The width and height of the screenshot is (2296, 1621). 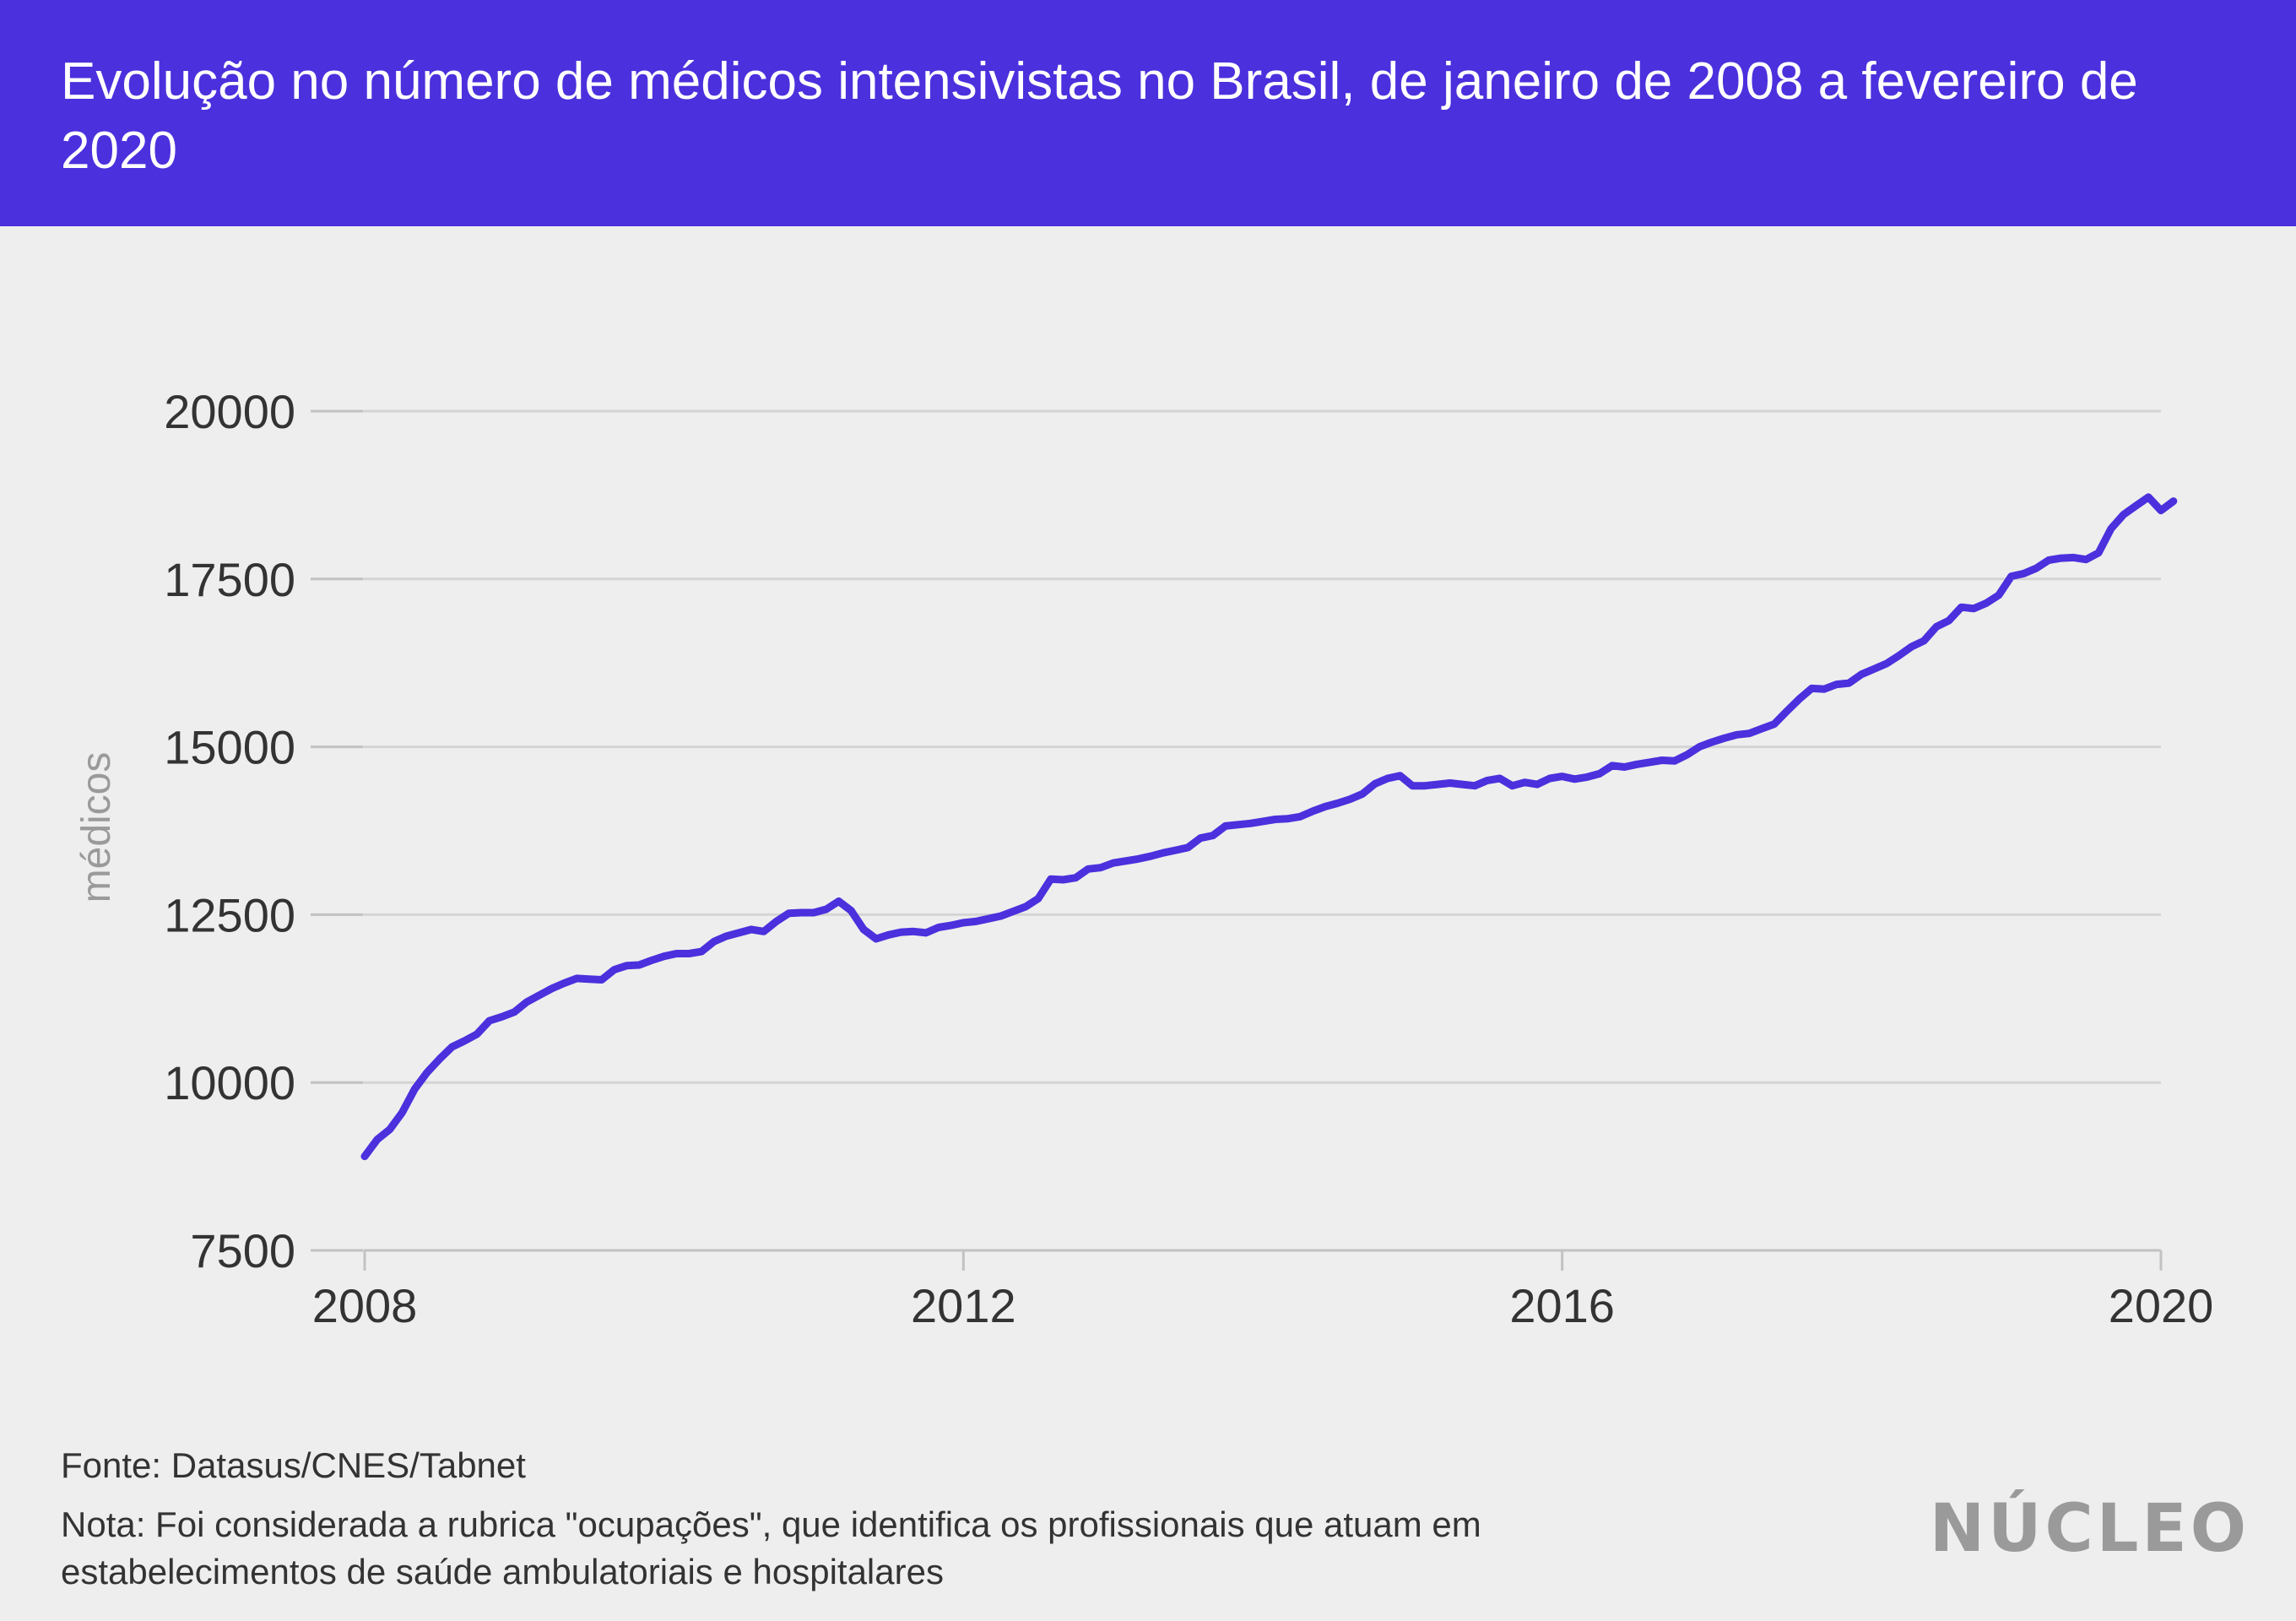 I want to click on x-tick-label-2020: 2020, so click(x=2161, y=1305).